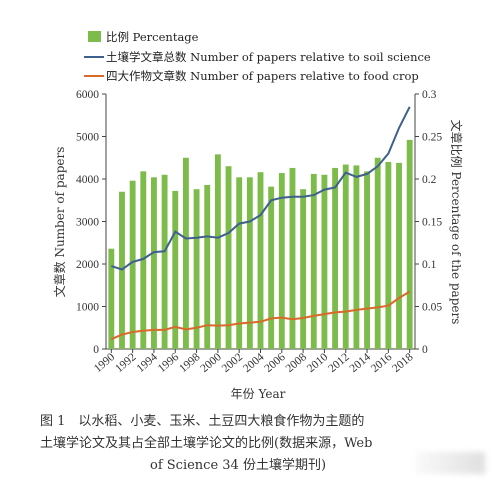 The height and width of the screenshot is (495, 500). What do you see at coordinates (429, 95) in the screenshot?
I see `y-right-tick-label: 0.3` at bounding box center [429, 95].